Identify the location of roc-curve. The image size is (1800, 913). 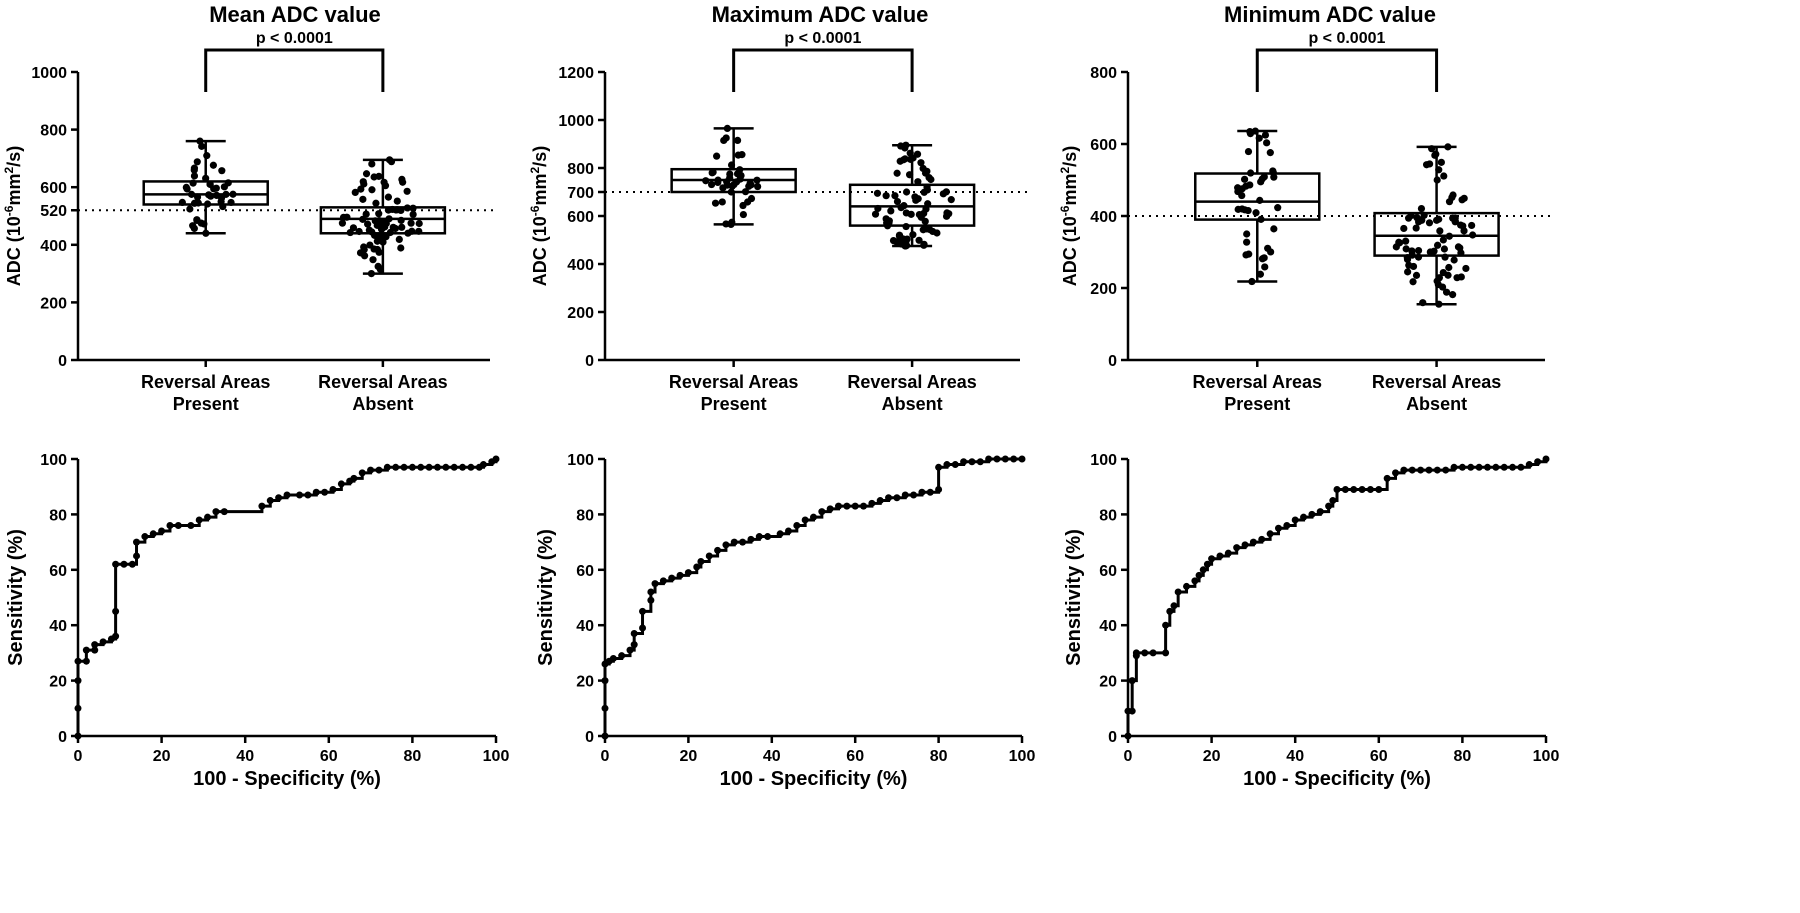
(287, 597).